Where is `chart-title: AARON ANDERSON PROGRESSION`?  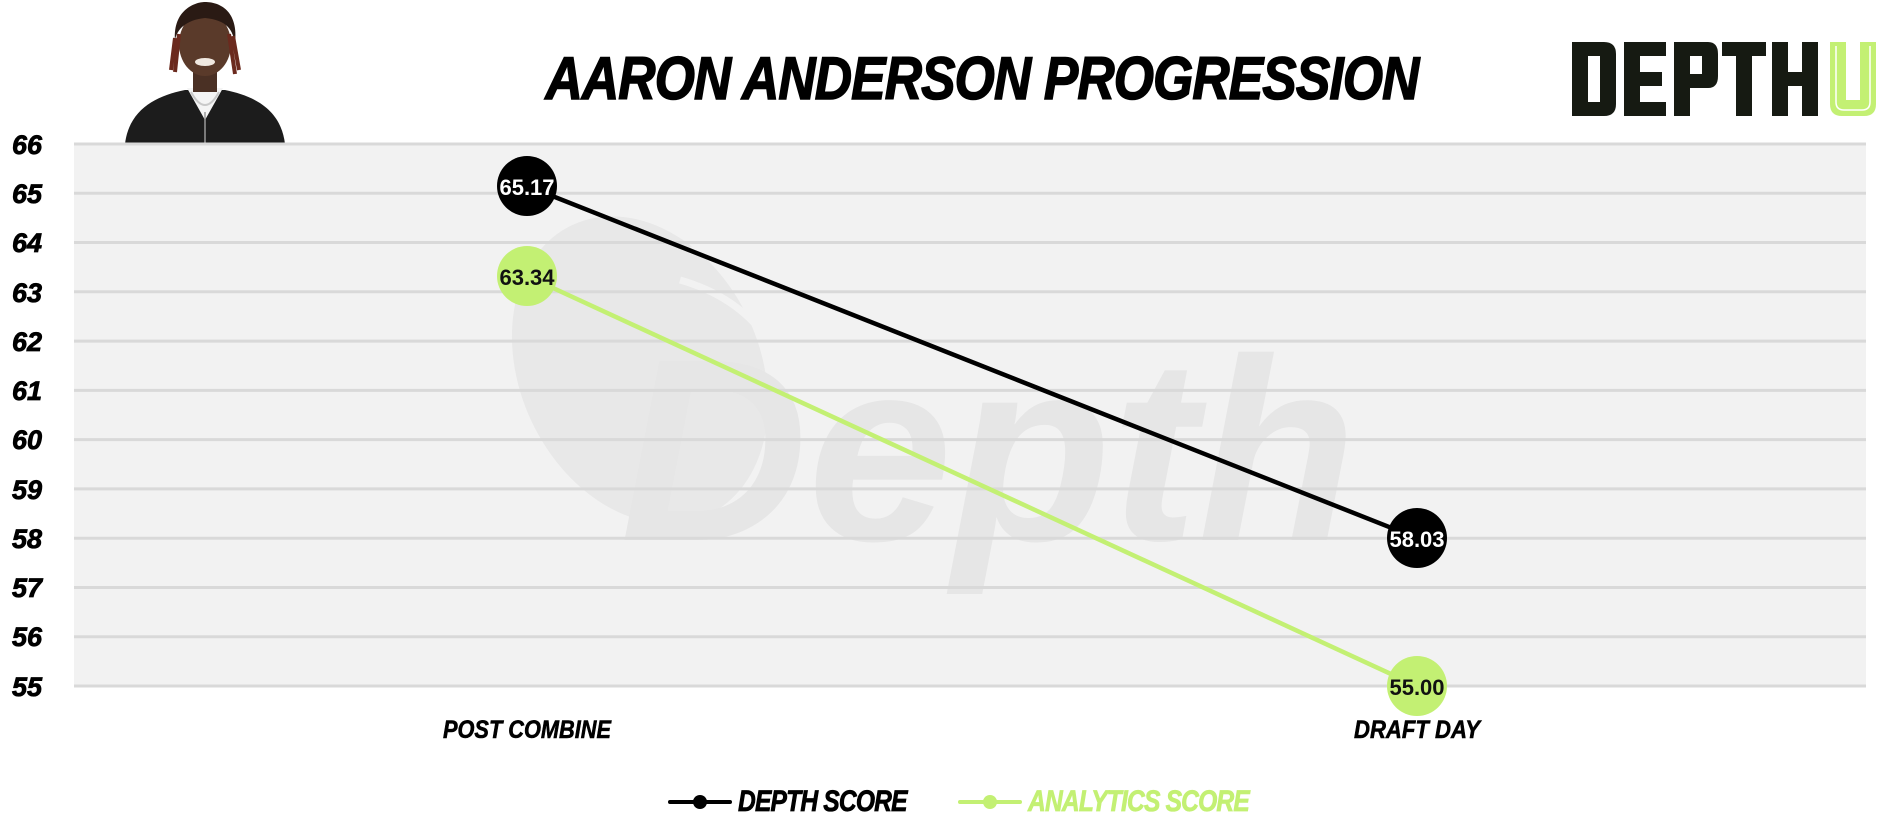 chart-title: AARON ANDERSON PROGRESSION is located at coordinates (982, 79).